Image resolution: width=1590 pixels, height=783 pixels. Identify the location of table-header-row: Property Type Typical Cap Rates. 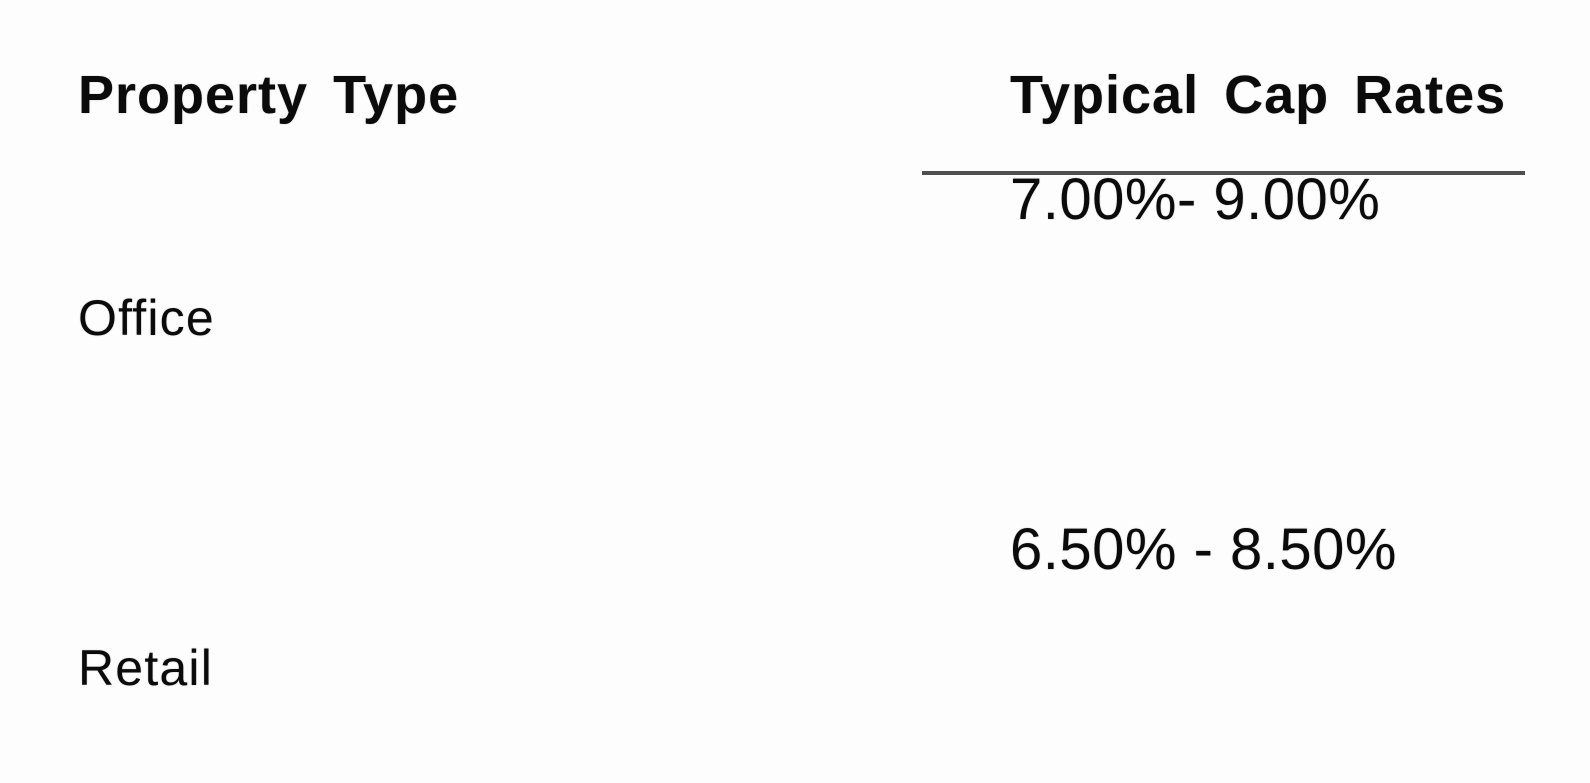
(792, 95).